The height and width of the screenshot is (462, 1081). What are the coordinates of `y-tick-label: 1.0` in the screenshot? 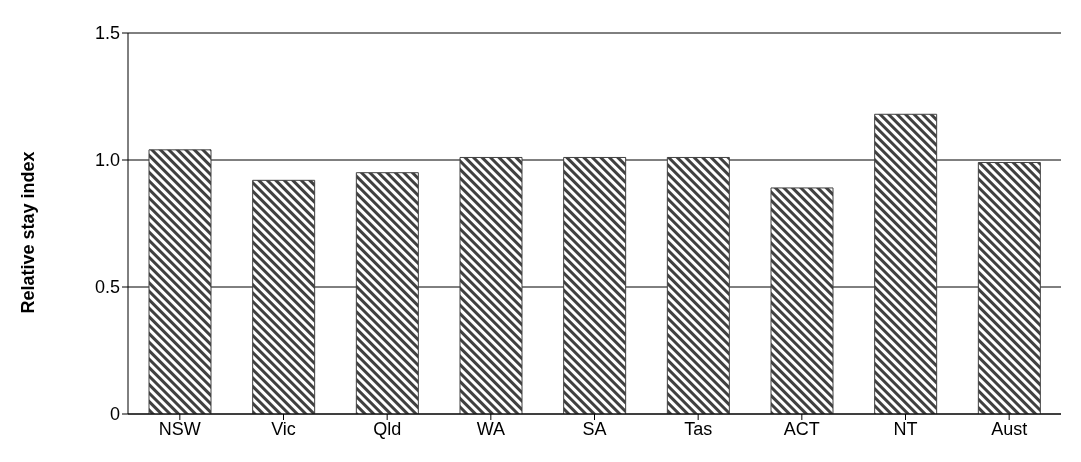 It's located at (107, 160).